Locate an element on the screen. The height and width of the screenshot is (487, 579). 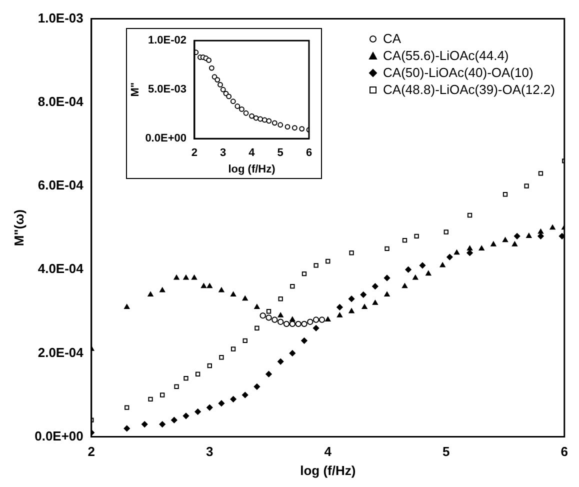
legend-label: CA(55.6)-LiOAc(44.4) is located at coordinates (446, 55).